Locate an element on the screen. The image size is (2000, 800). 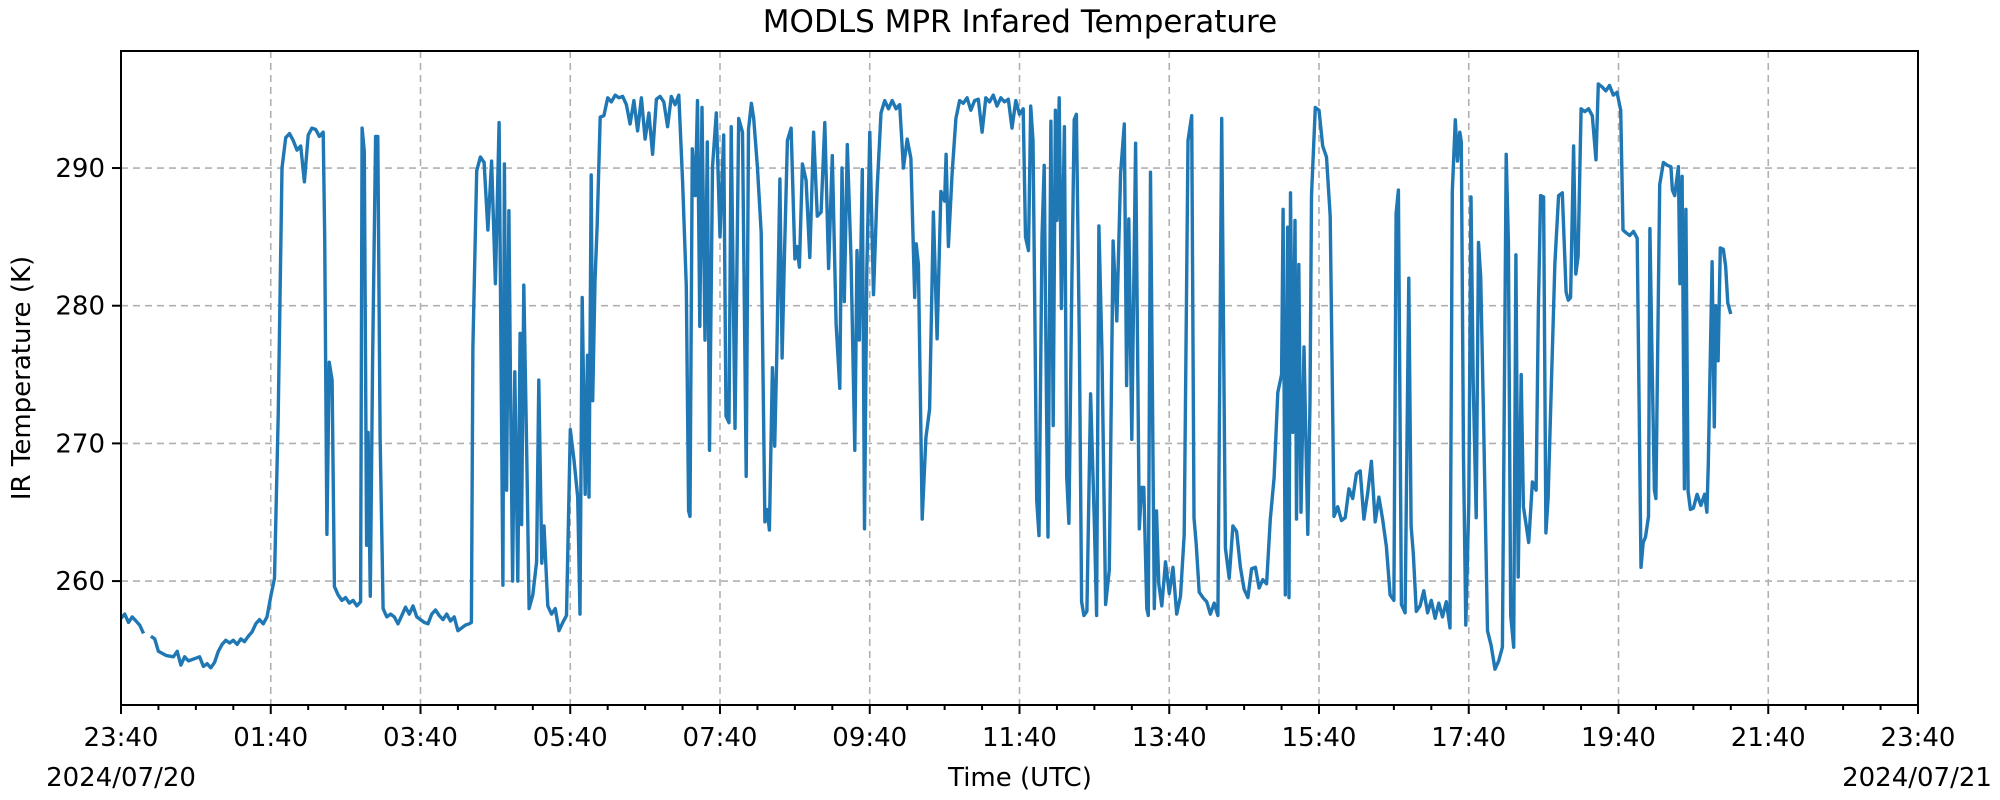
y-tick-label: 280 is located at coordinates (80, 307).